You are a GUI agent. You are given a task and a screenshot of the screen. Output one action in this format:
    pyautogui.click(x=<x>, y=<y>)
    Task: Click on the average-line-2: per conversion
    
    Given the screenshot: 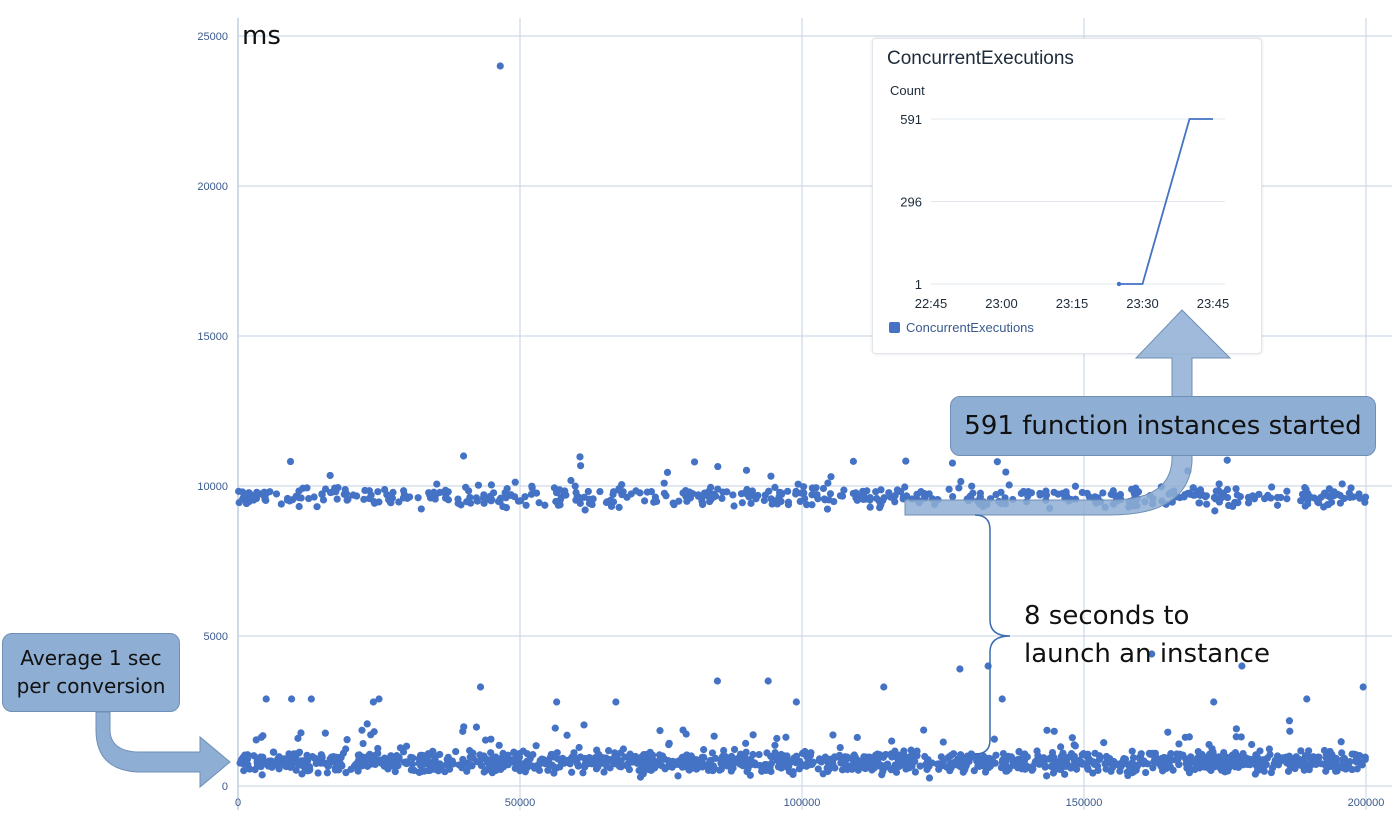 What is the action you would take?
    pyautogui.click(x=91, y=686)
    